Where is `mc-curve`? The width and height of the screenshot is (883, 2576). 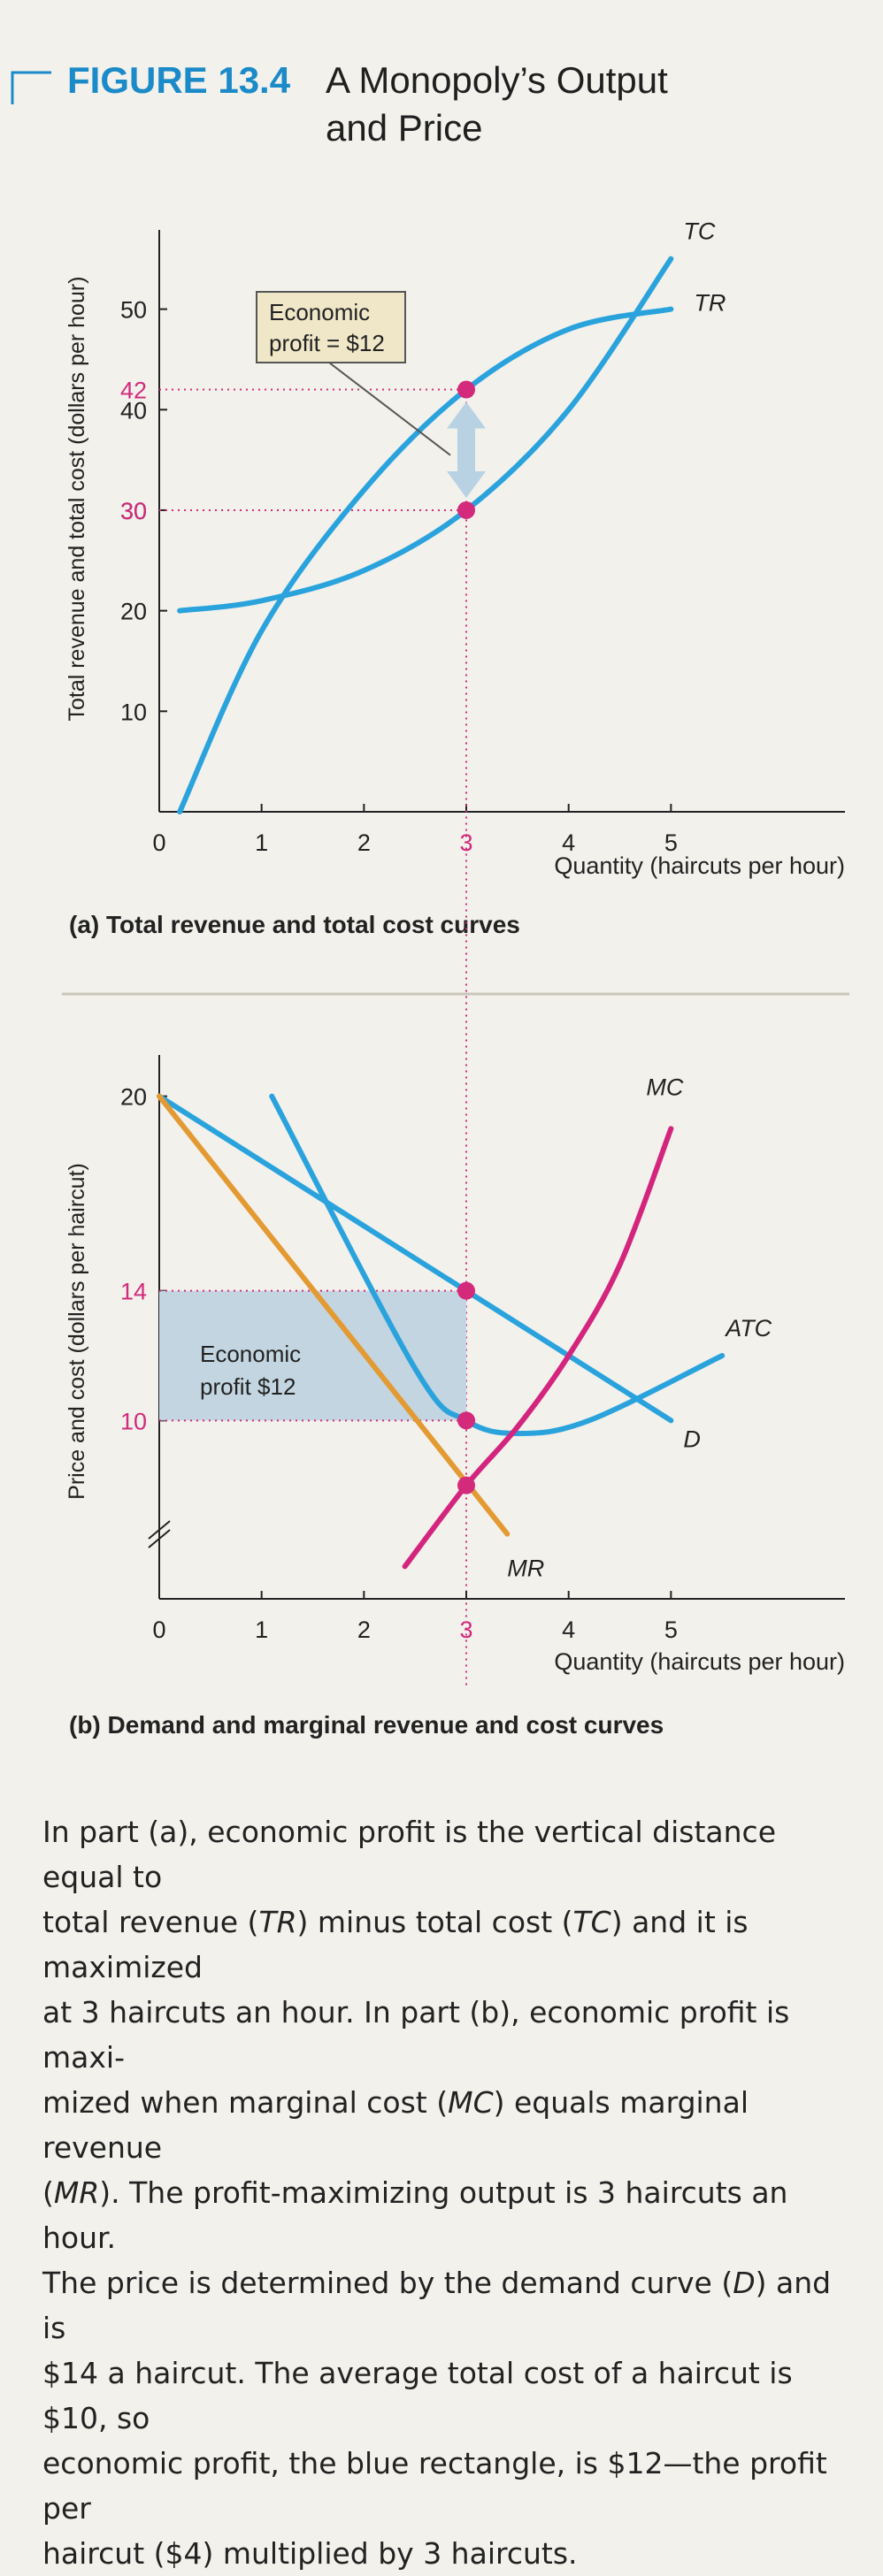 mc-curve is located at coordinates (538, 1348).